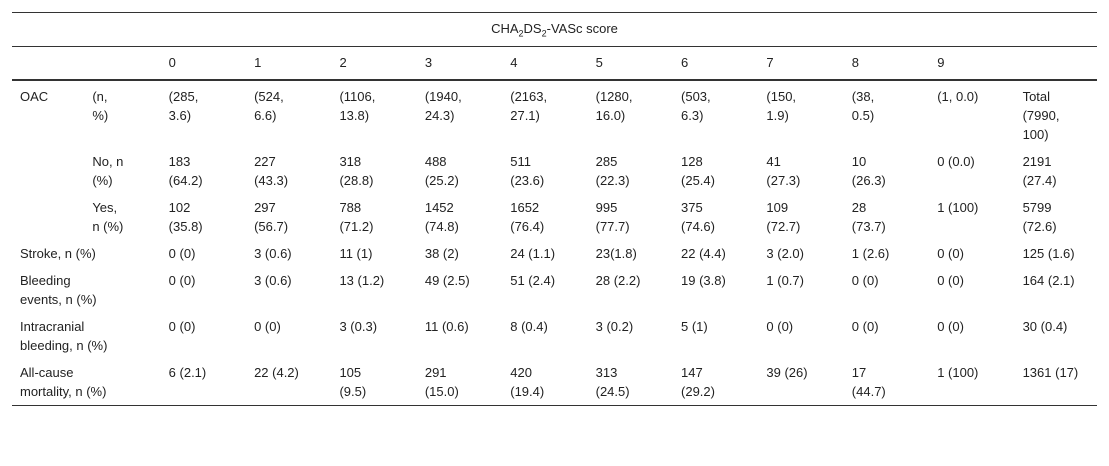 The image size is (1109, 466). I want to click on cell-text: 0 (0.0), so click(956, 161).